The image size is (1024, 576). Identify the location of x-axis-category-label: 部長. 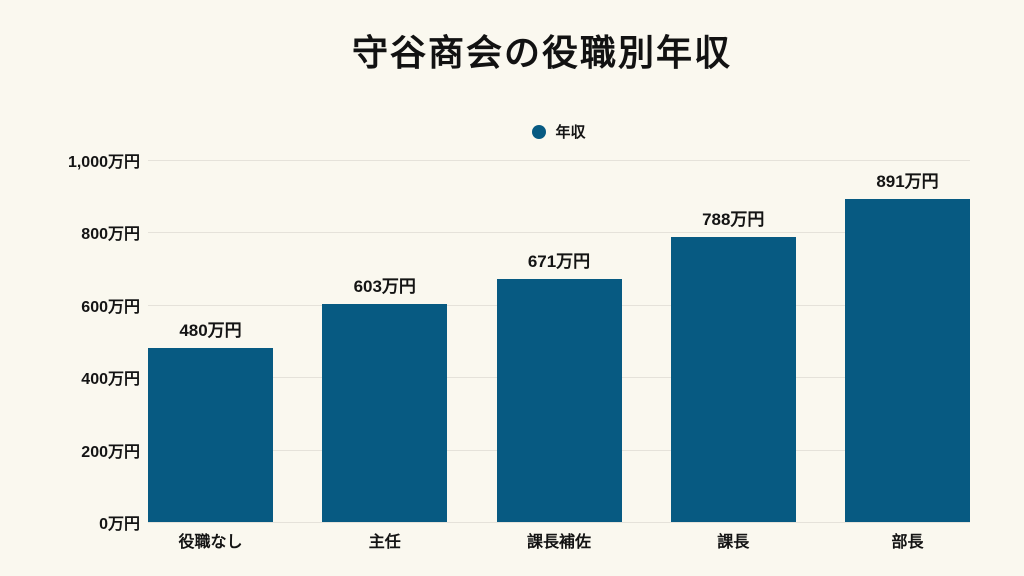
(907, 542).